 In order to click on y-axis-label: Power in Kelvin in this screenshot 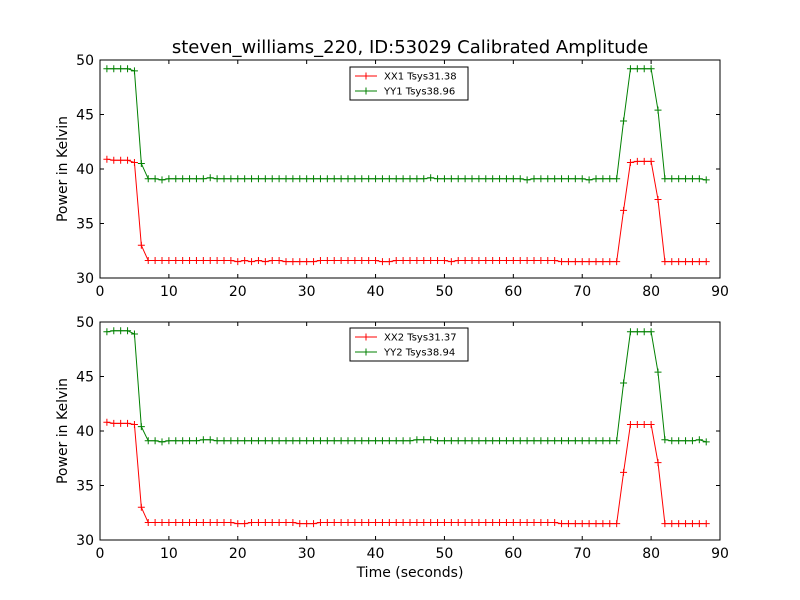, I will do `click(63, 169)`.